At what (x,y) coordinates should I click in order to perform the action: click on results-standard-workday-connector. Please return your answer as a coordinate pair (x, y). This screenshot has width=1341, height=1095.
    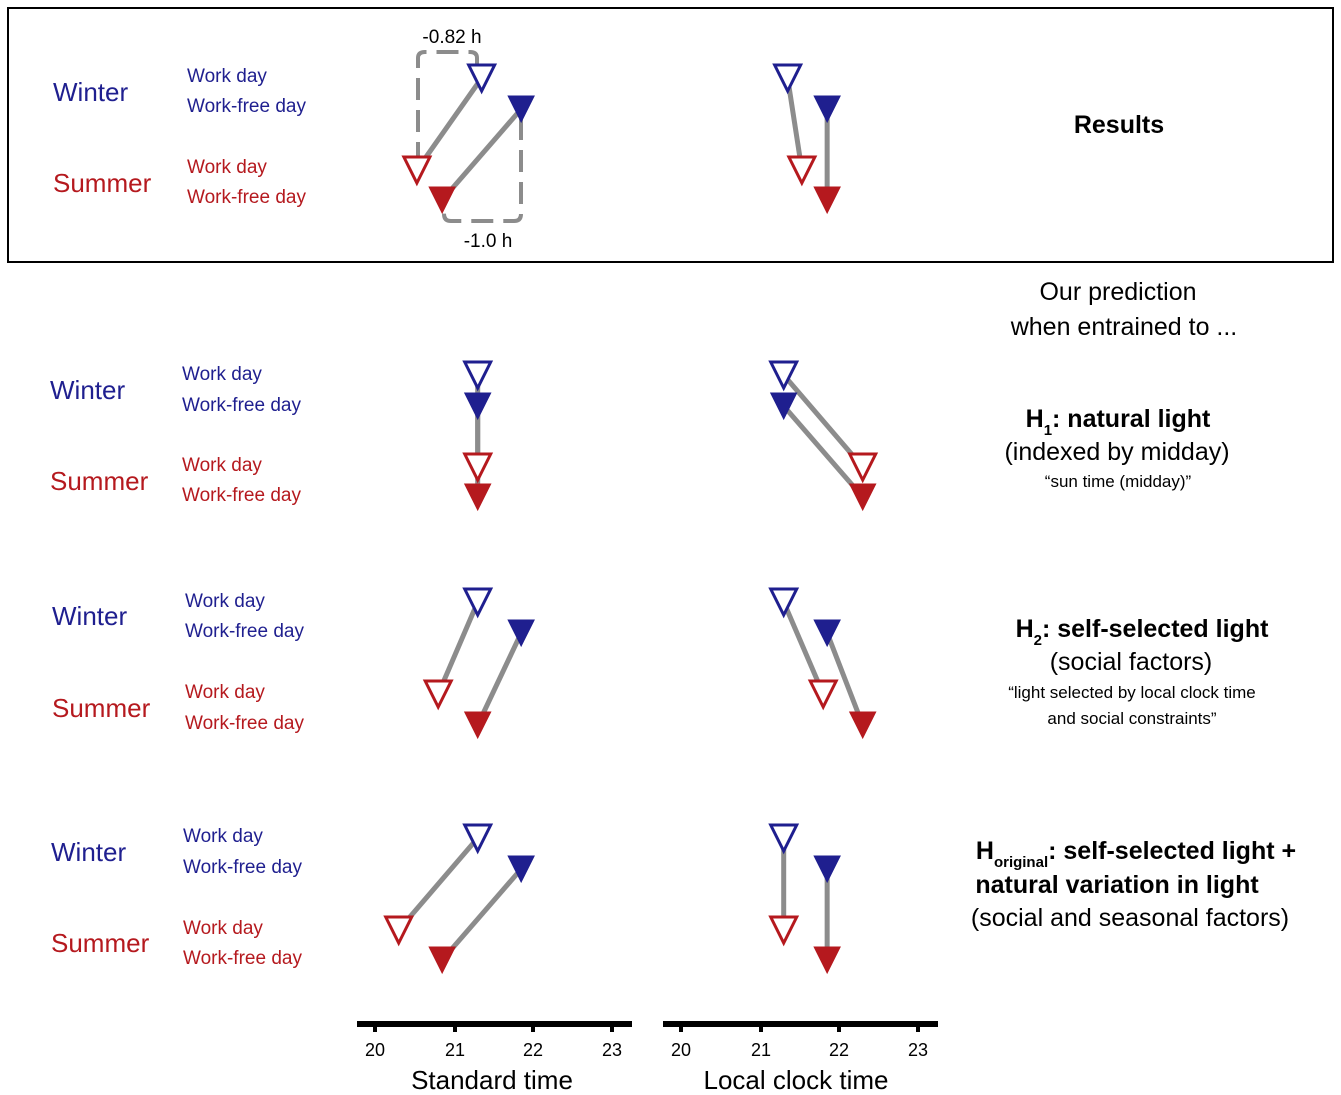
    Looking at the image, I should click on (449, 124).